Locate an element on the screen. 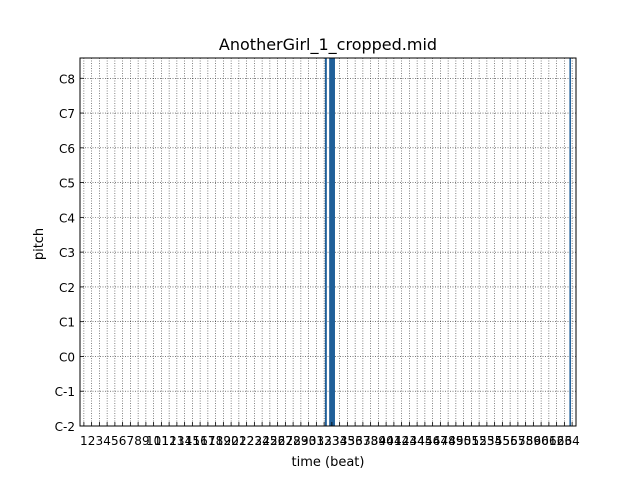 This screenshot has width=640, height=480. y-tick-label: C-2 is located at coordinates (65, 427).